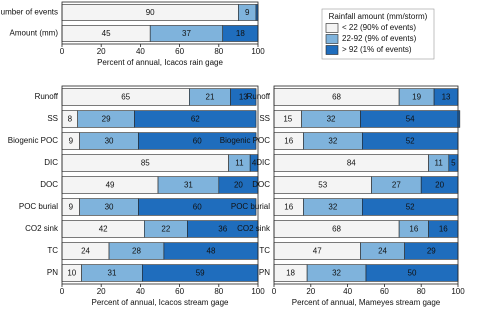 This screenshot has width=480, height=315. I want to click on data-label: 50, so click(412, 273).